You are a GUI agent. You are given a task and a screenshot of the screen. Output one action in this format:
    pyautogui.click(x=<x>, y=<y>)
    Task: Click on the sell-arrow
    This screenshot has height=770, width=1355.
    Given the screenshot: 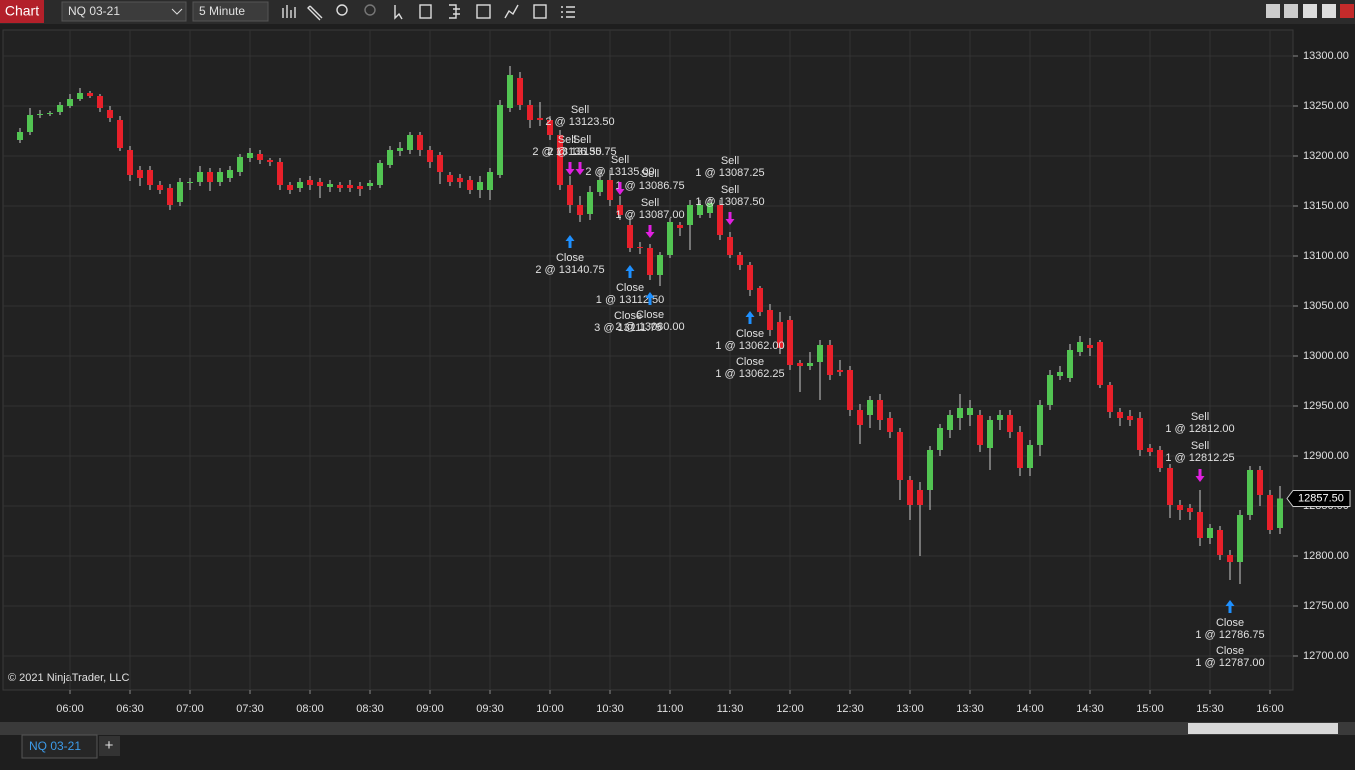 What is the action you would take?
    pyautogui.click(x=620, y=188)
    